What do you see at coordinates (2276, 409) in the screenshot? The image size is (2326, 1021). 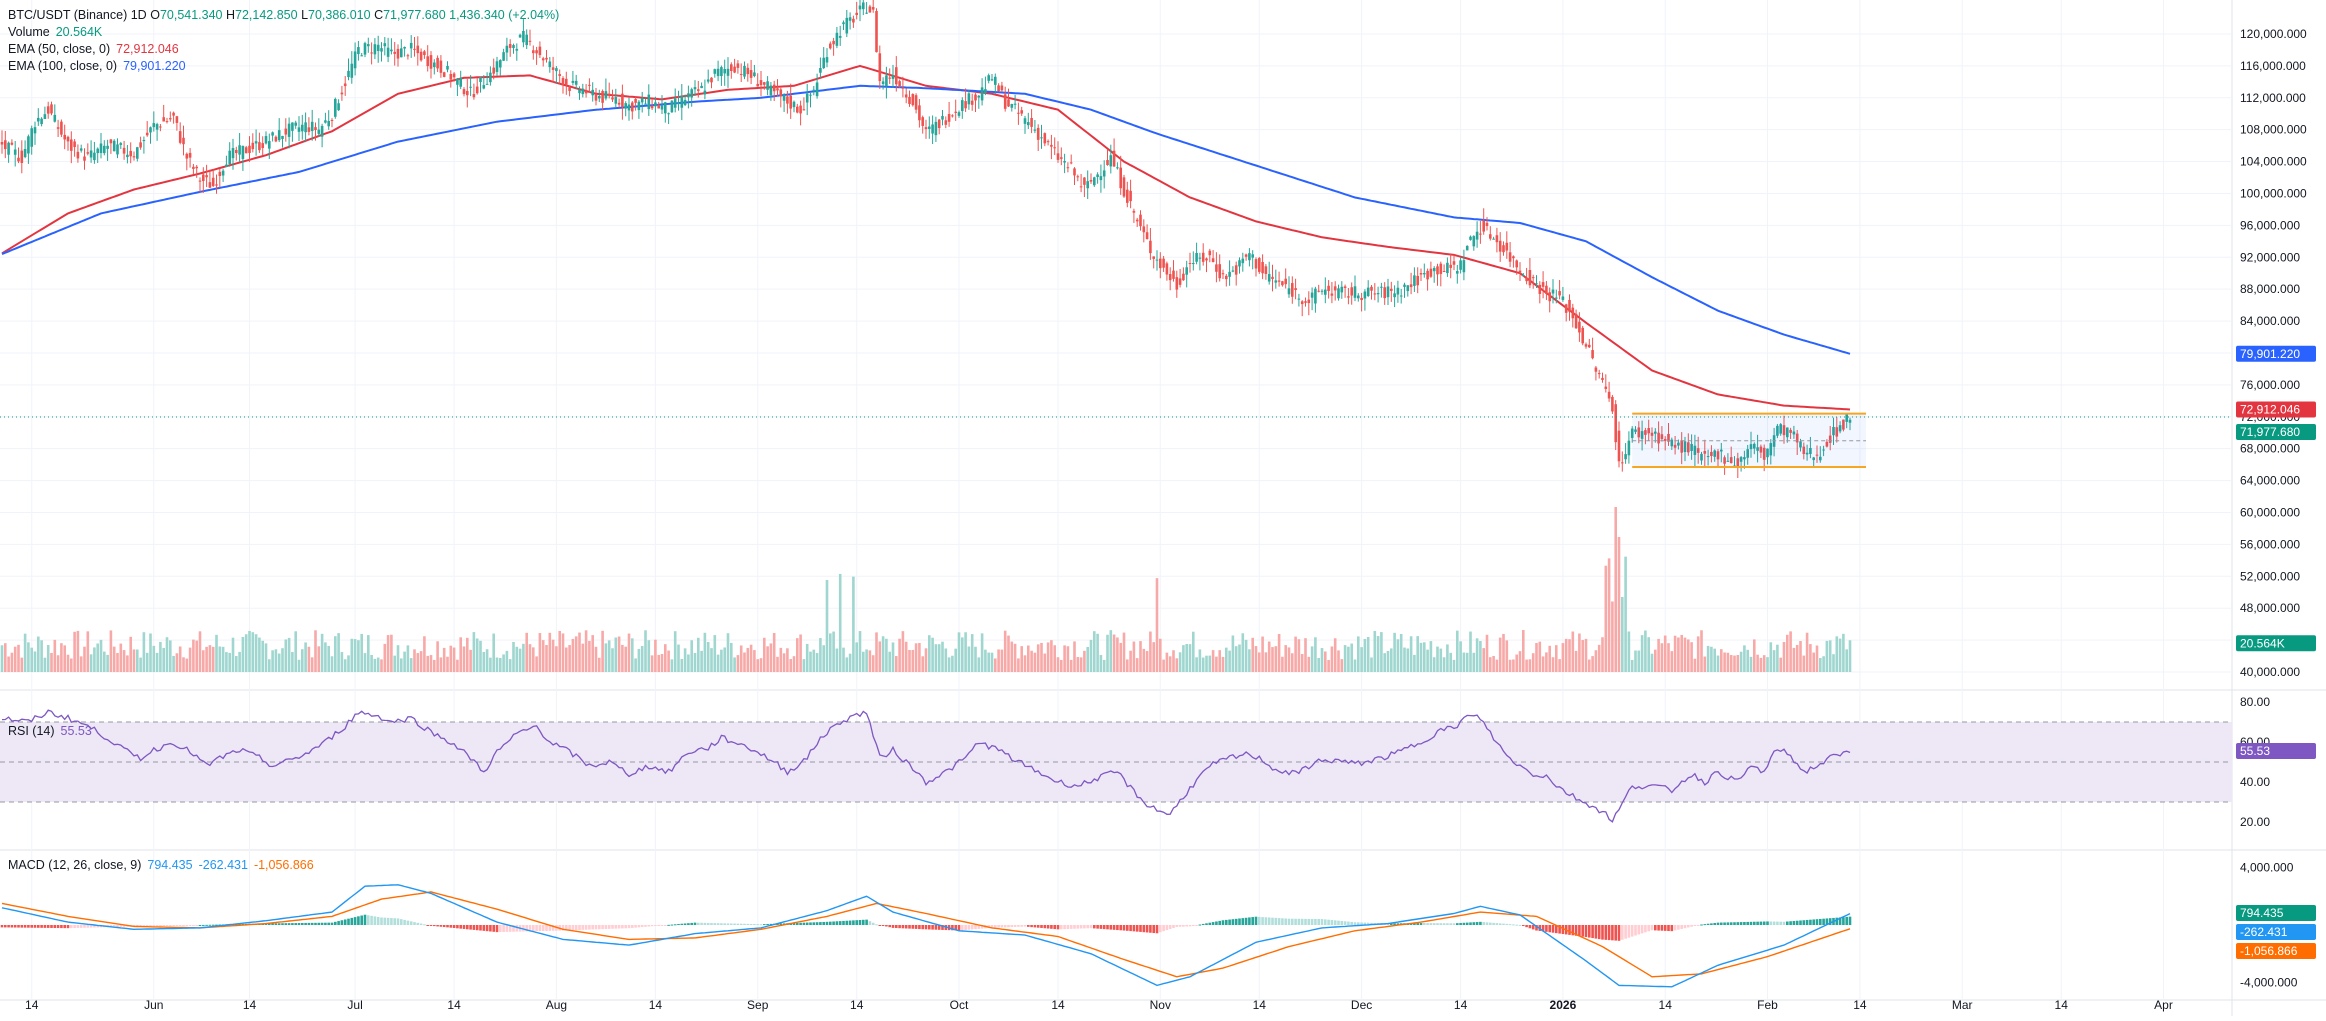 I see `ema50-price-tag-bg` at bounding box center [2276, 409].